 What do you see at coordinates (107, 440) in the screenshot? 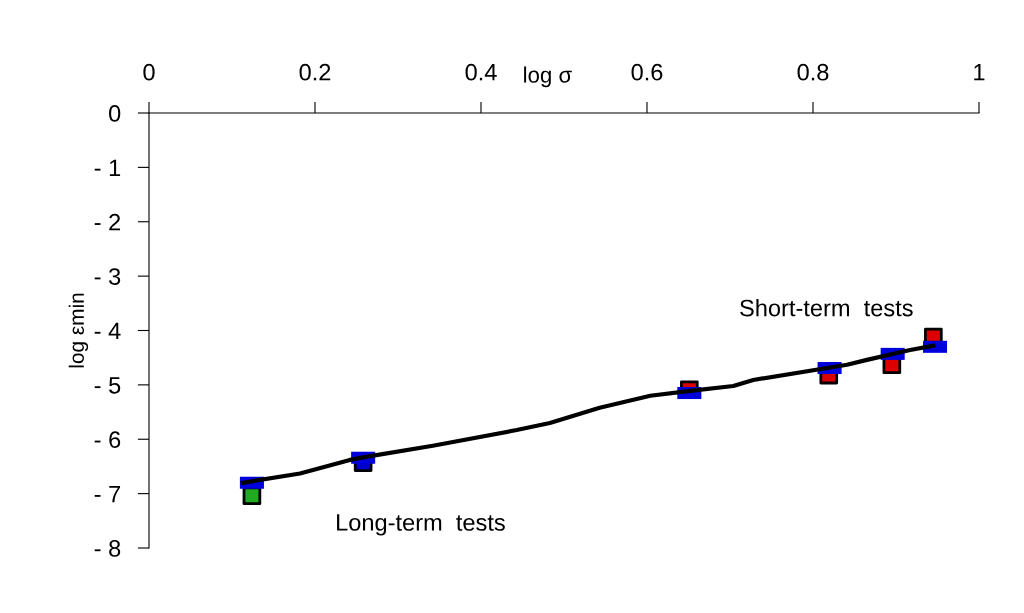
I see `y-tick-label: - 6` at bounding box center [107, 440].